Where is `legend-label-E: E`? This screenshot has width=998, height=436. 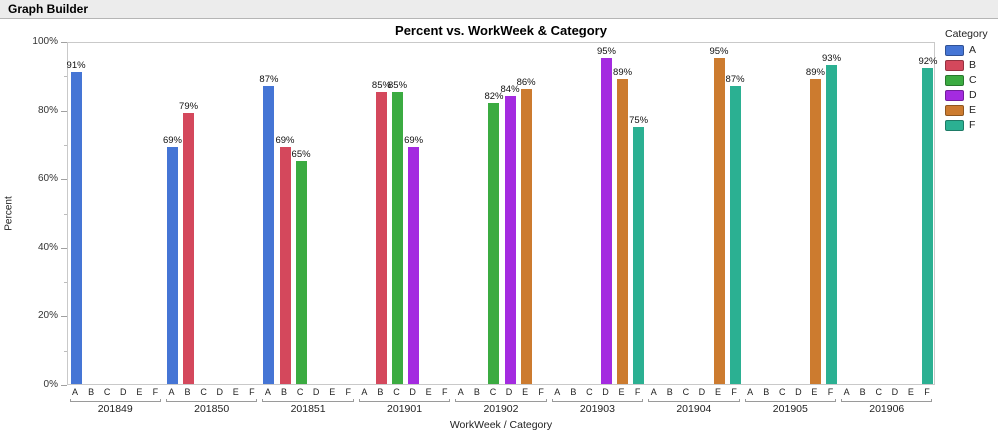 legend-label-E: E is located at coordinates (973, 110).